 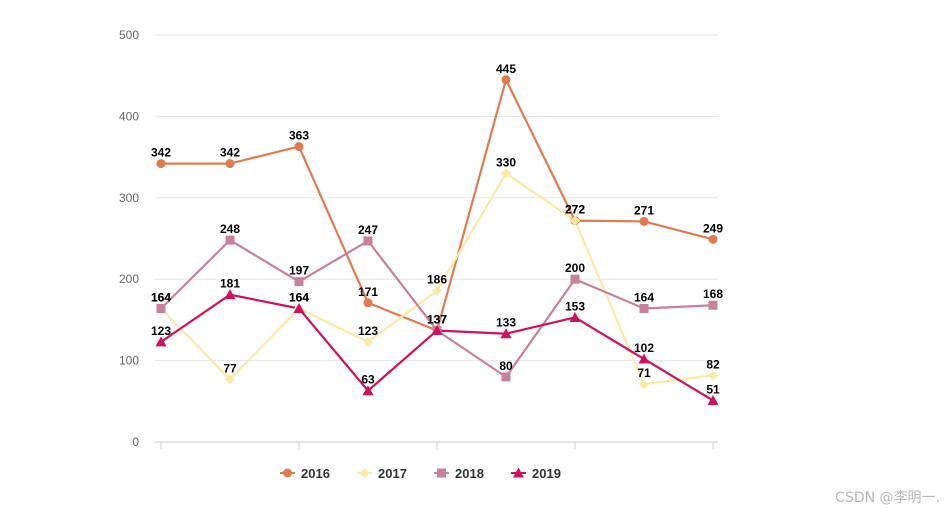 I want to click on data-label-2017-1: 164, so click(x=161, y=298).